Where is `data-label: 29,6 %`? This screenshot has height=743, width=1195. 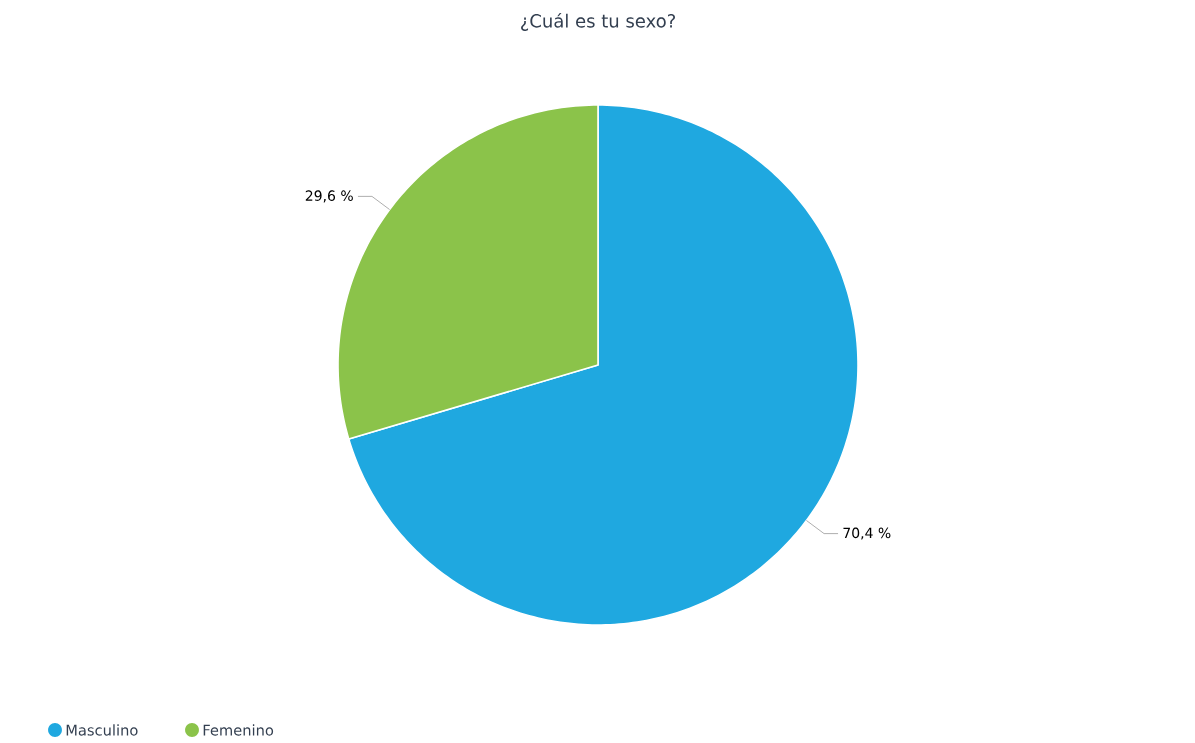 data-label: 29,6 % is located at coordinates (329, 196).